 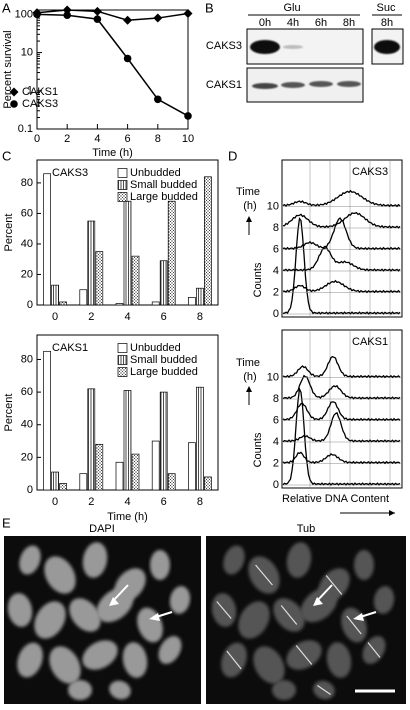 What do you see at coordinates (8, 69) in the screenshot?
I see `y-label: Percent survival` at bounding box center [8, 69].